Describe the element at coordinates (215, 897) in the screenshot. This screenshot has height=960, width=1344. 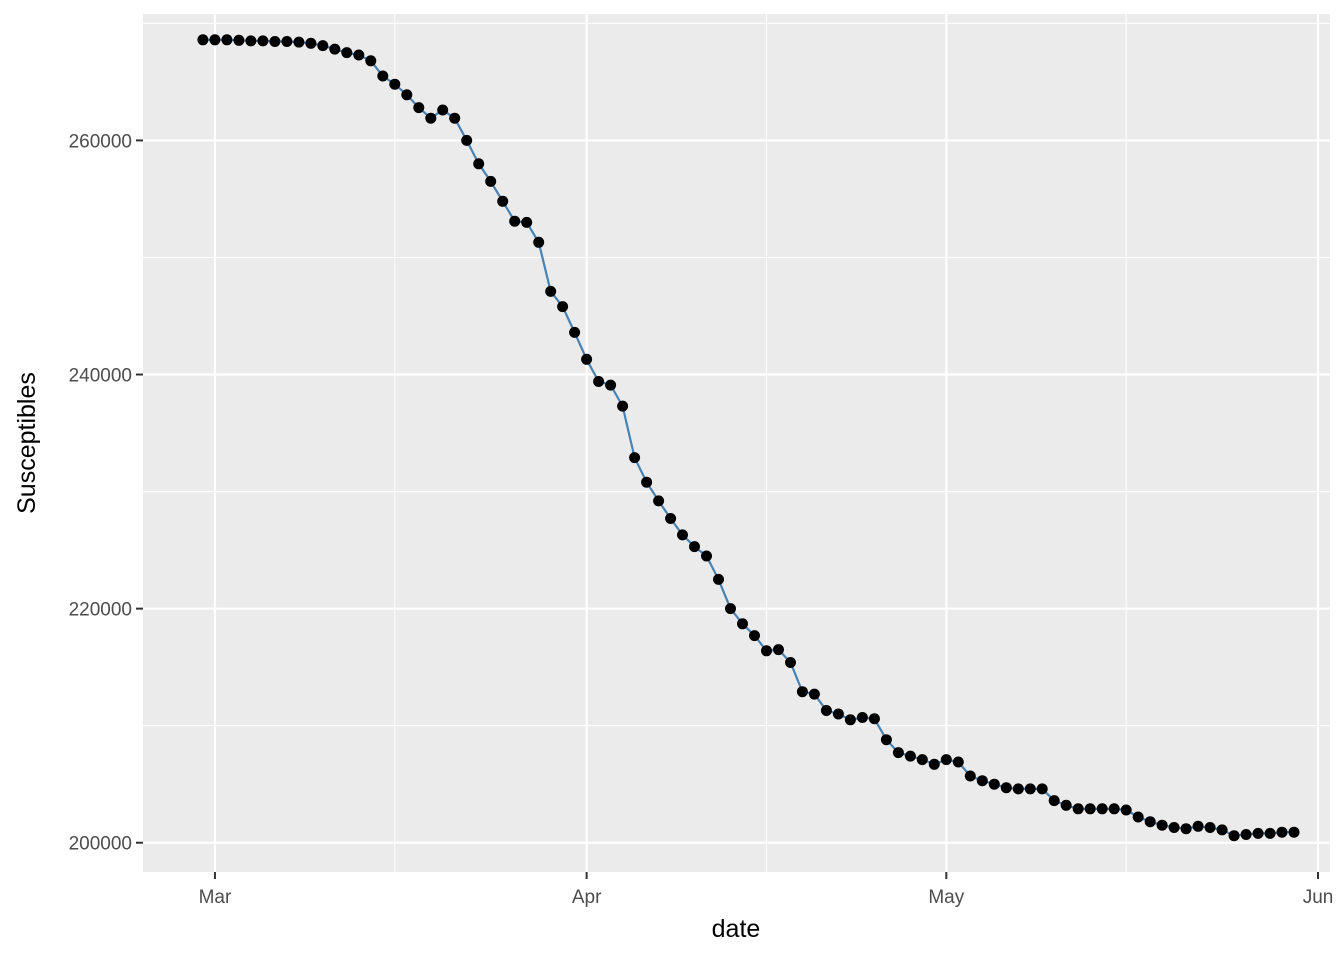
I see `x-tick-label: Mar` at that location.